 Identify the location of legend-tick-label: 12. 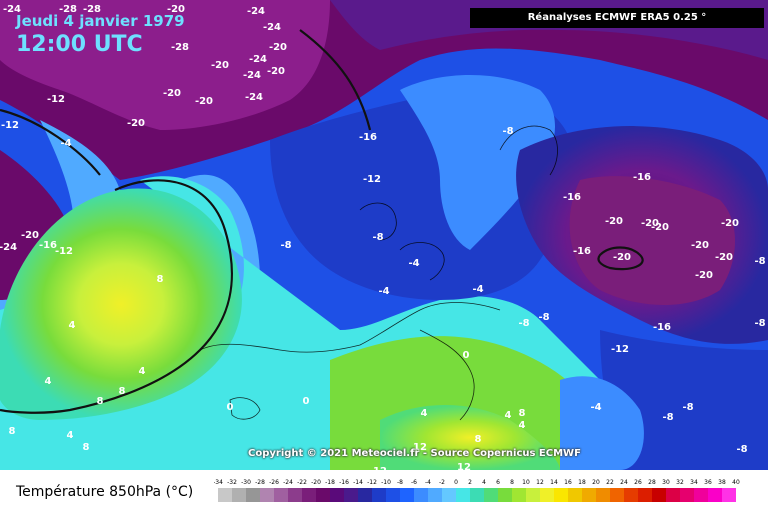
(540, 482).